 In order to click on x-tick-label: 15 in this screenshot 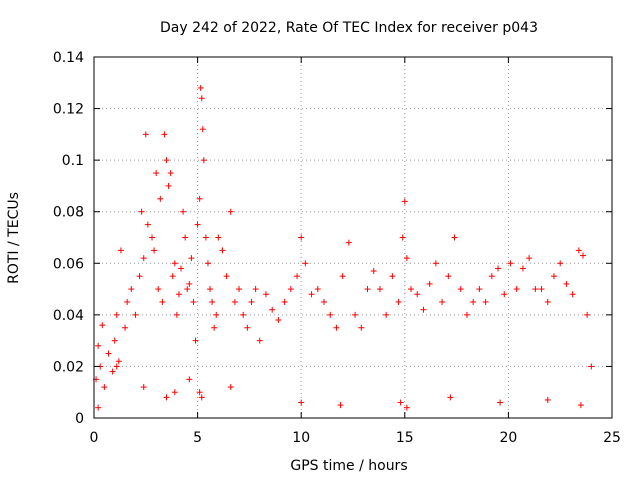, I will do `click(405, 438)`.